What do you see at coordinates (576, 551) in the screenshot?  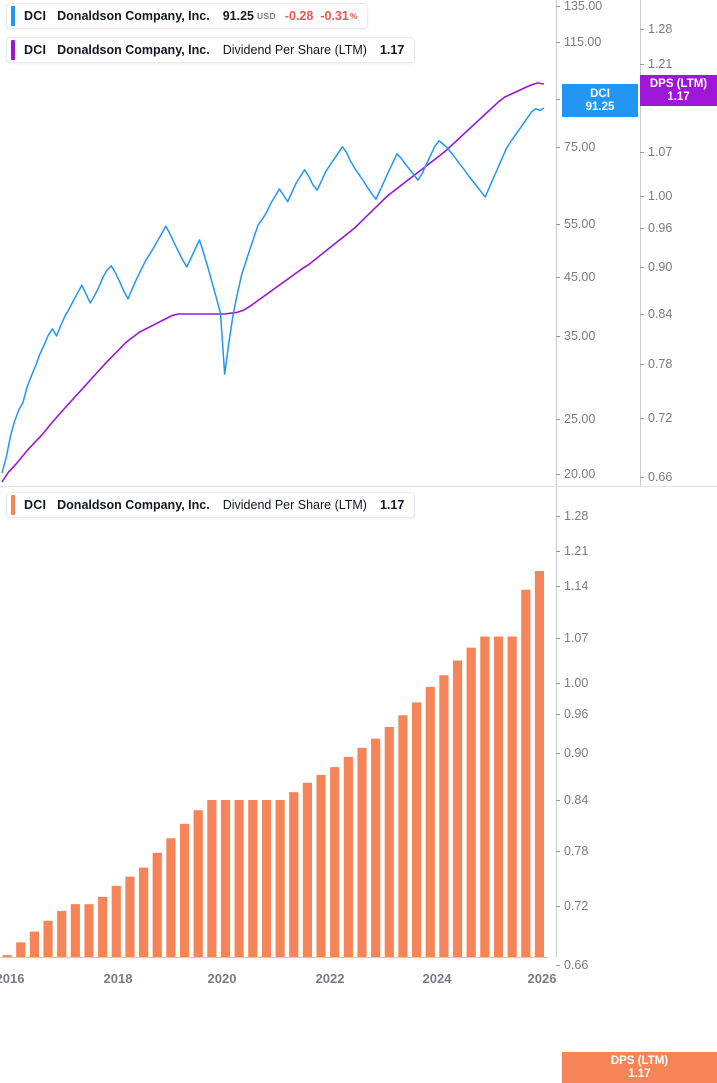 I see `axis-tick-label: 1.21` at bounding box center [576, 551].